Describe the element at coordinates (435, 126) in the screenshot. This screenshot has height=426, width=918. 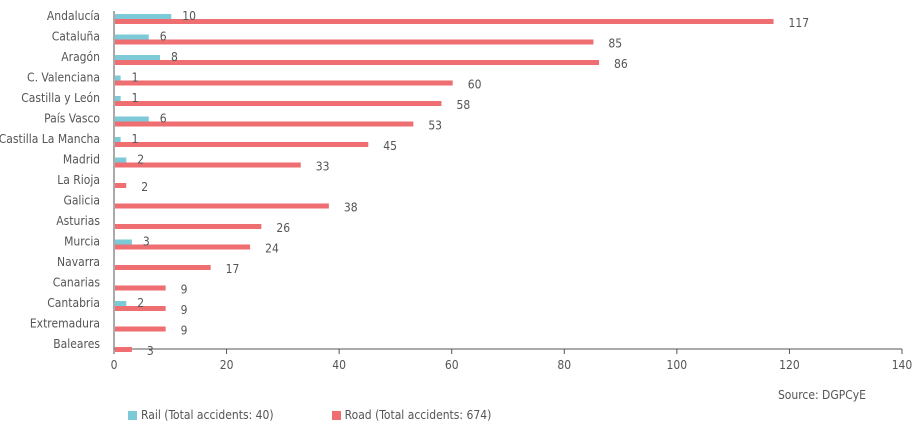
I see `label-road-pais-vasco: 53` at that location.